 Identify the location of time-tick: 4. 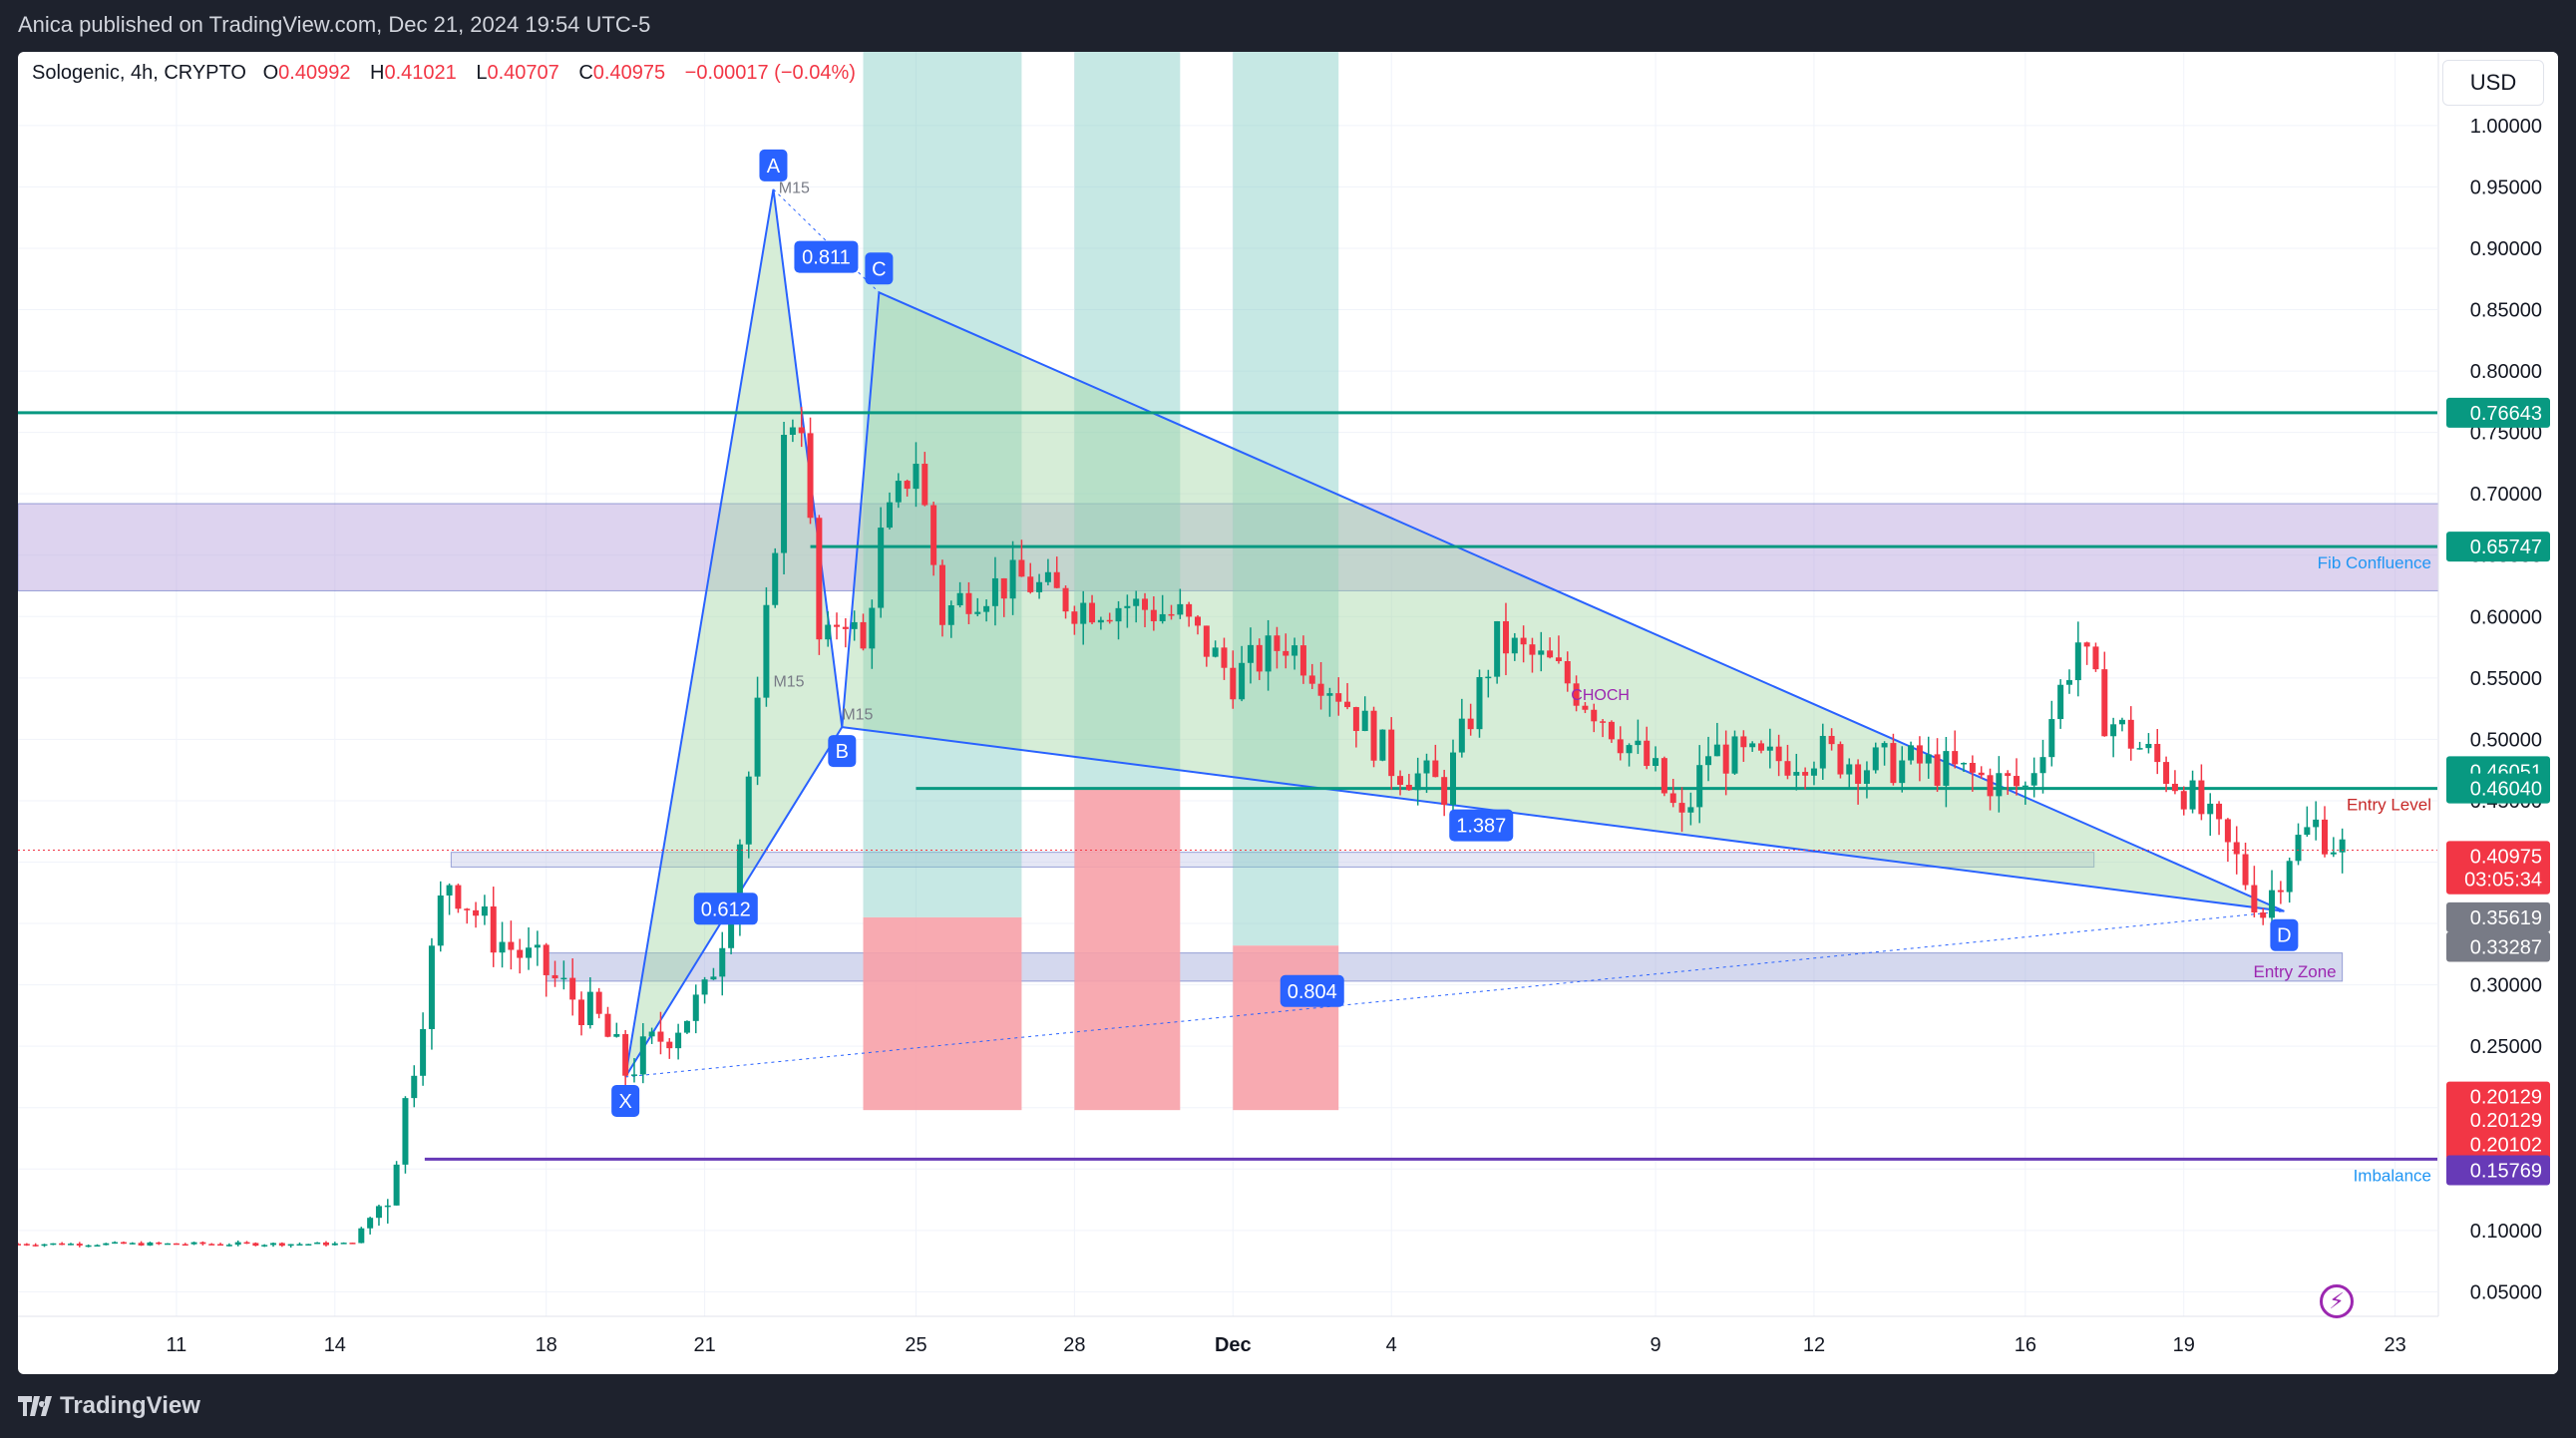
(1391, 1345).